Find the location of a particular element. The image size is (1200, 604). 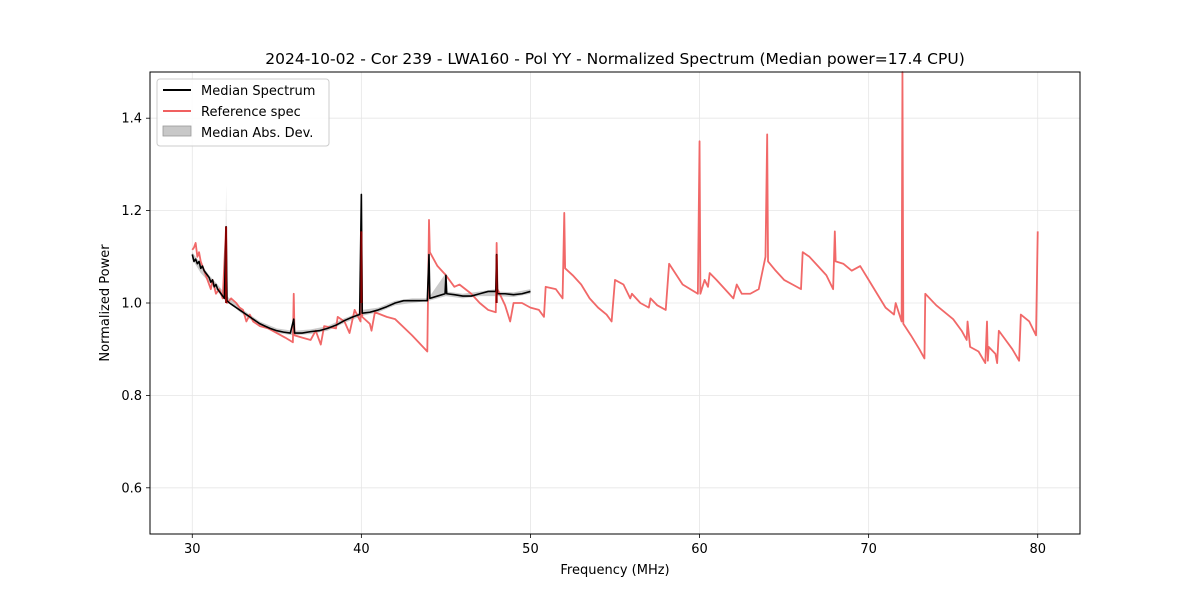

x-axis-label: Frequency (MHz) is located at coordinates (614, 570).